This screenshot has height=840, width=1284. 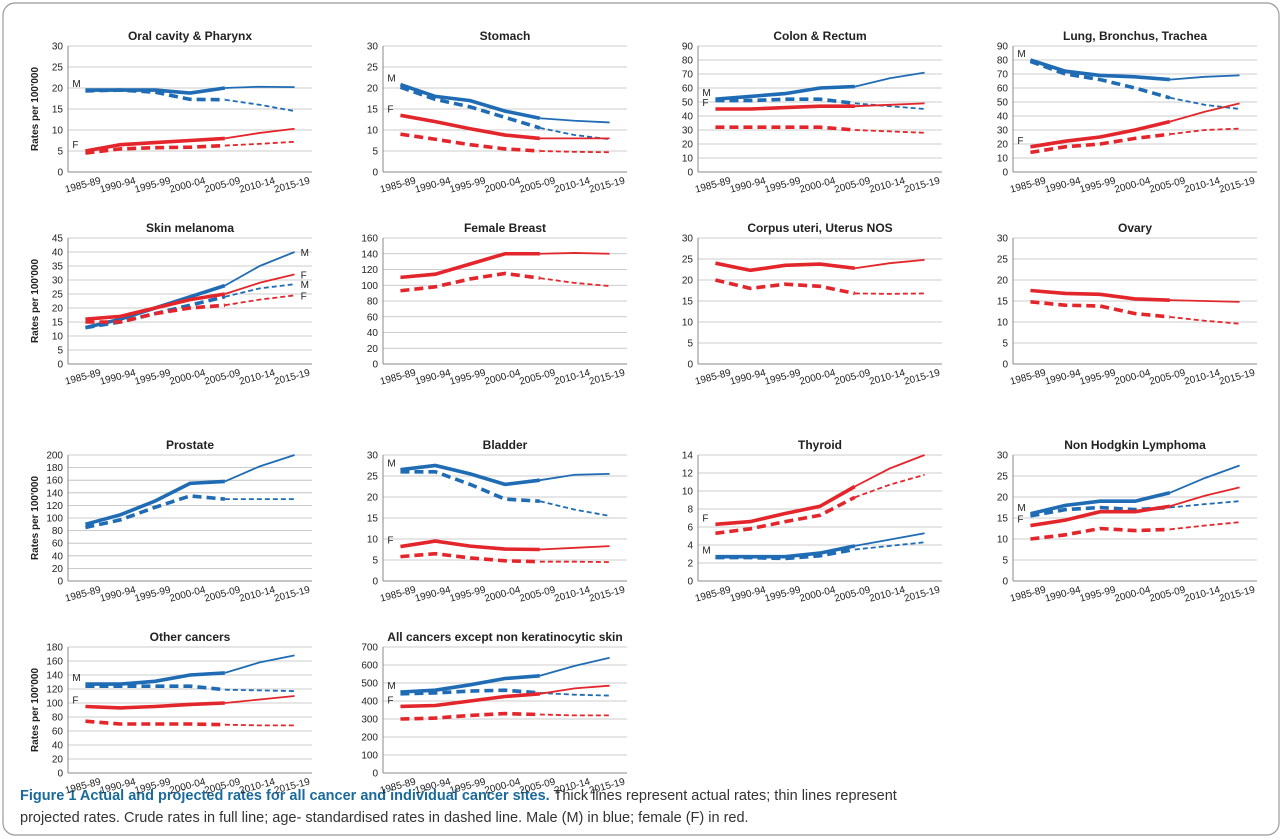 I want to click on chart-title: Thyroid, so click(x=820, y=445).